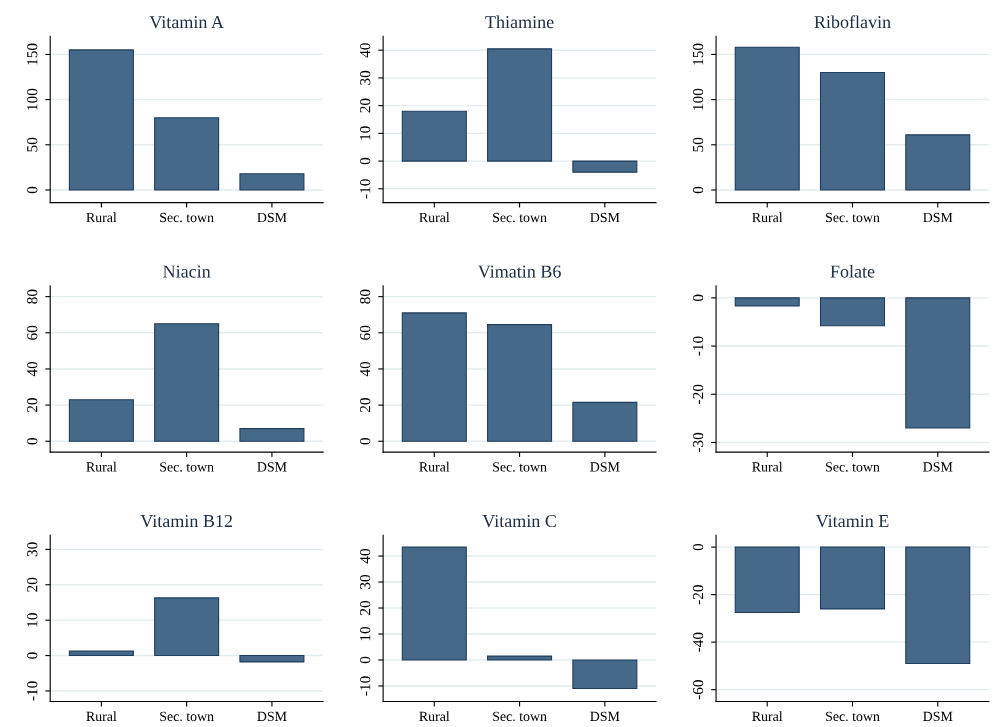 The height and width of the screenshot is (727, 1004). What do you see at coordinates (698, 642) in the screenshot?
I see `y-tick-label: -40` at bounding box center [698, 642].